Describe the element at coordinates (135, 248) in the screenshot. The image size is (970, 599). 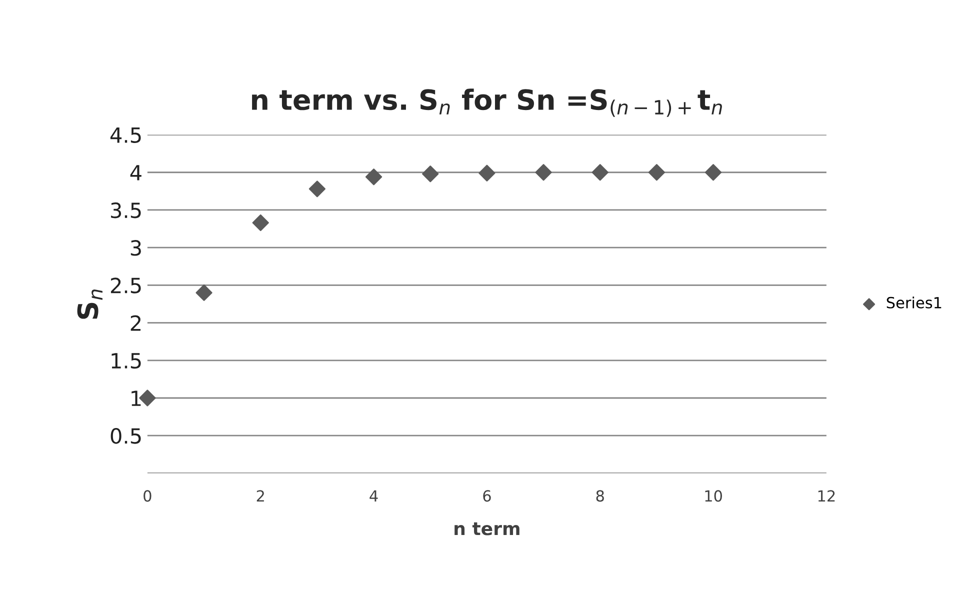
I see `y-tick-label: 3` at that location.